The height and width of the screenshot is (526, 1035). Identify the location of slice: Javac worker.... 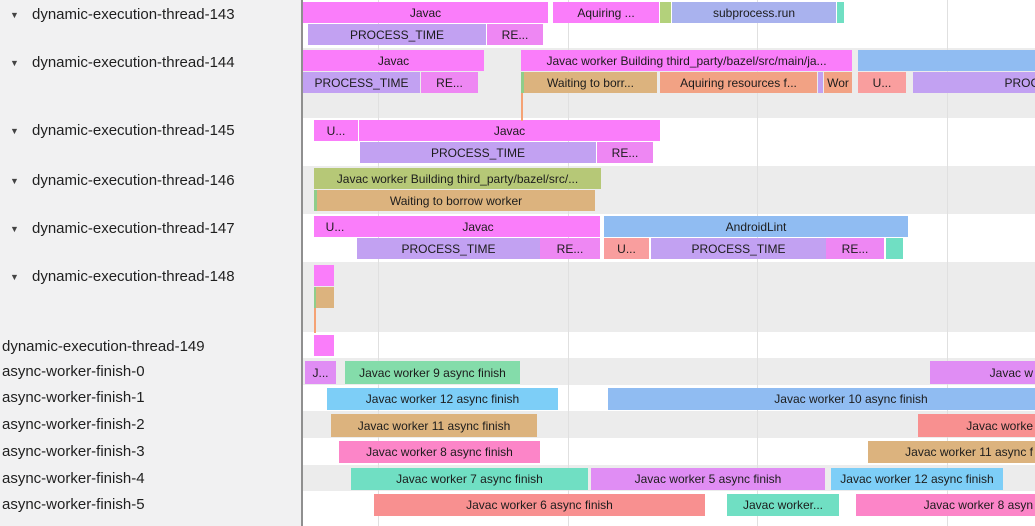
(783, 505).